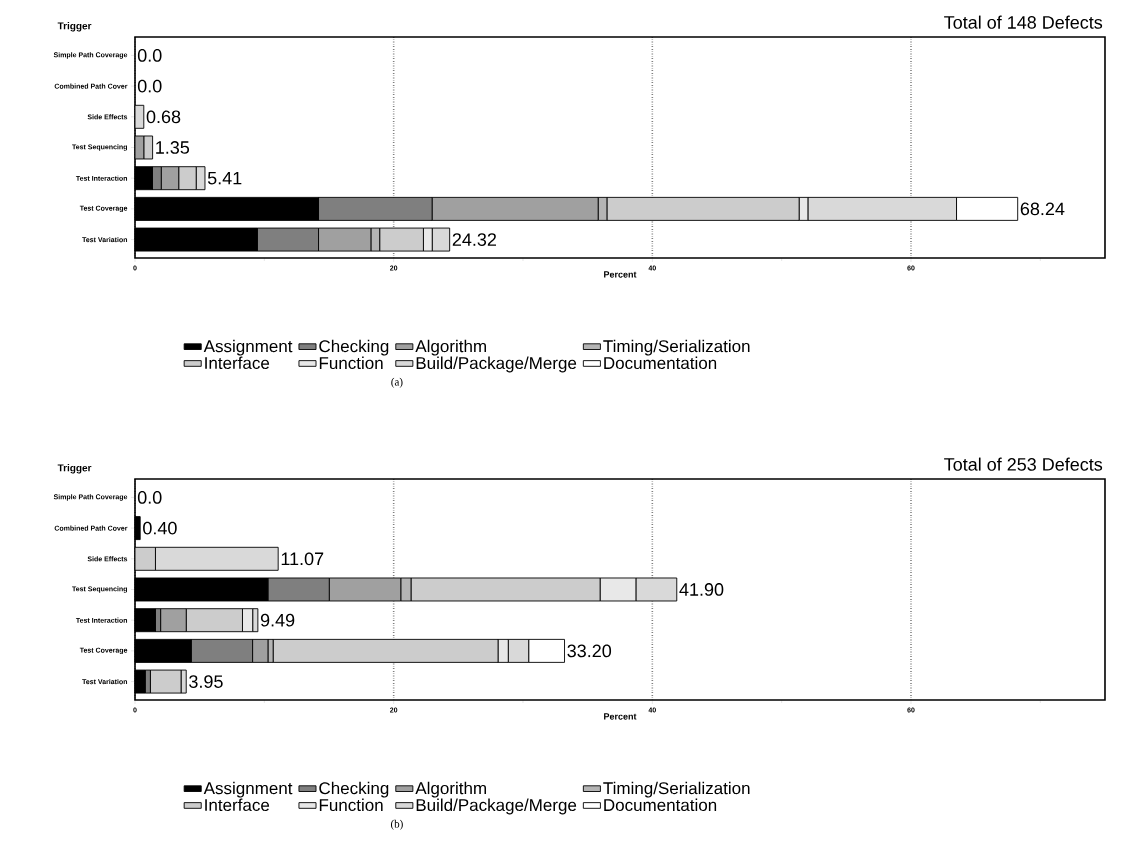 The image size is (1125, 867). Describe the element at coordinates (1023, 22) in the screenshot. I see `chart-title: Total of 148 Defects` at that location.